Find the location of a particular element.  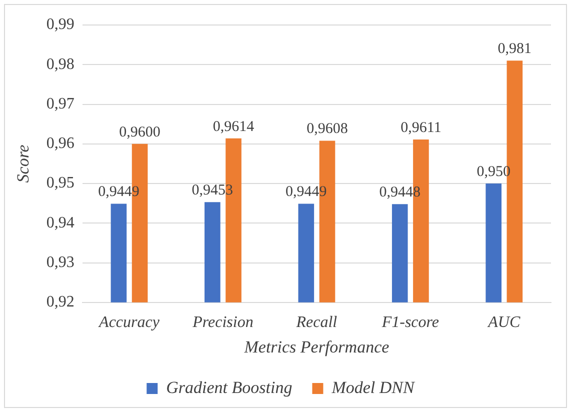

y-tick-label: 0,98 is located at coordinates (60, 64).